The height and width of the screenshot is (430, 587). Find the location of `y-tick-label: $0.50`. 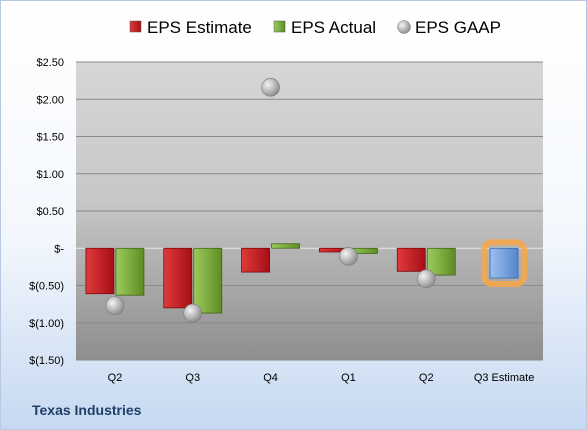

y-tick-label: $0.50 is located at coordinates (50, 212).